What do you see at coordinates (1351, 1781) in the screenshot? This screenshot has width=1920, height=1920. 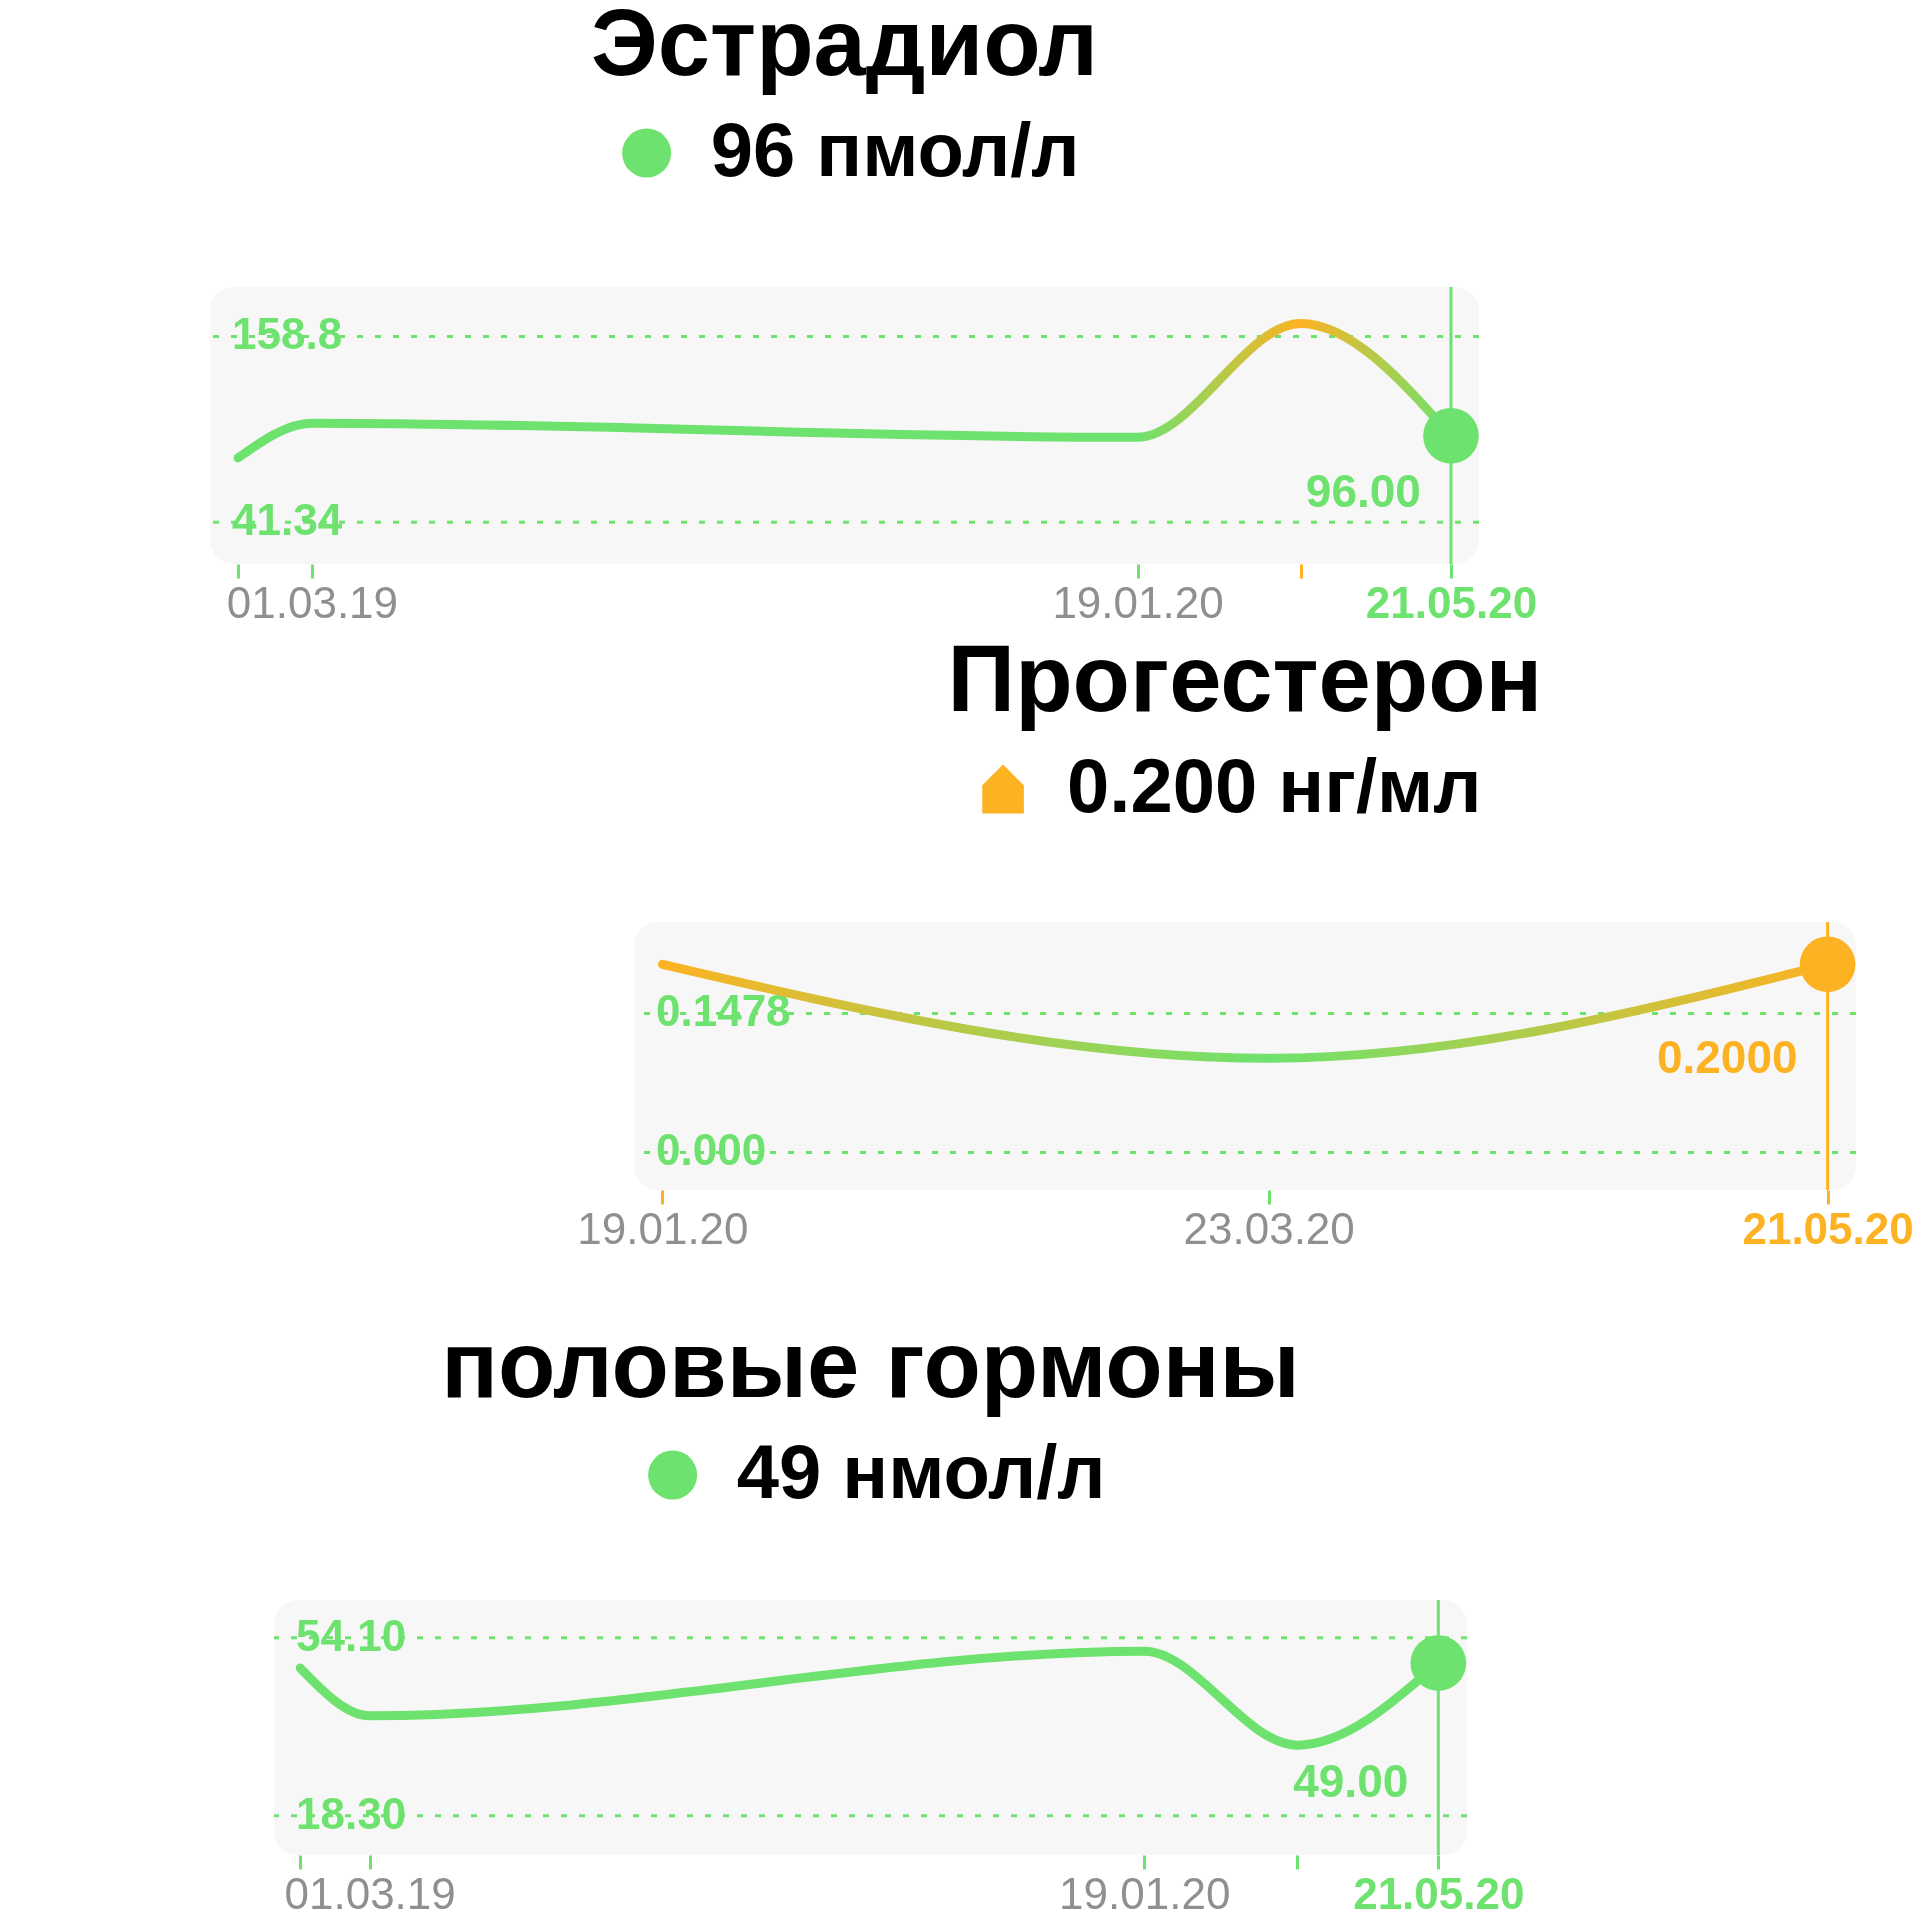 I see `data-label: 49.00` at bounding box center [1351, 1781].